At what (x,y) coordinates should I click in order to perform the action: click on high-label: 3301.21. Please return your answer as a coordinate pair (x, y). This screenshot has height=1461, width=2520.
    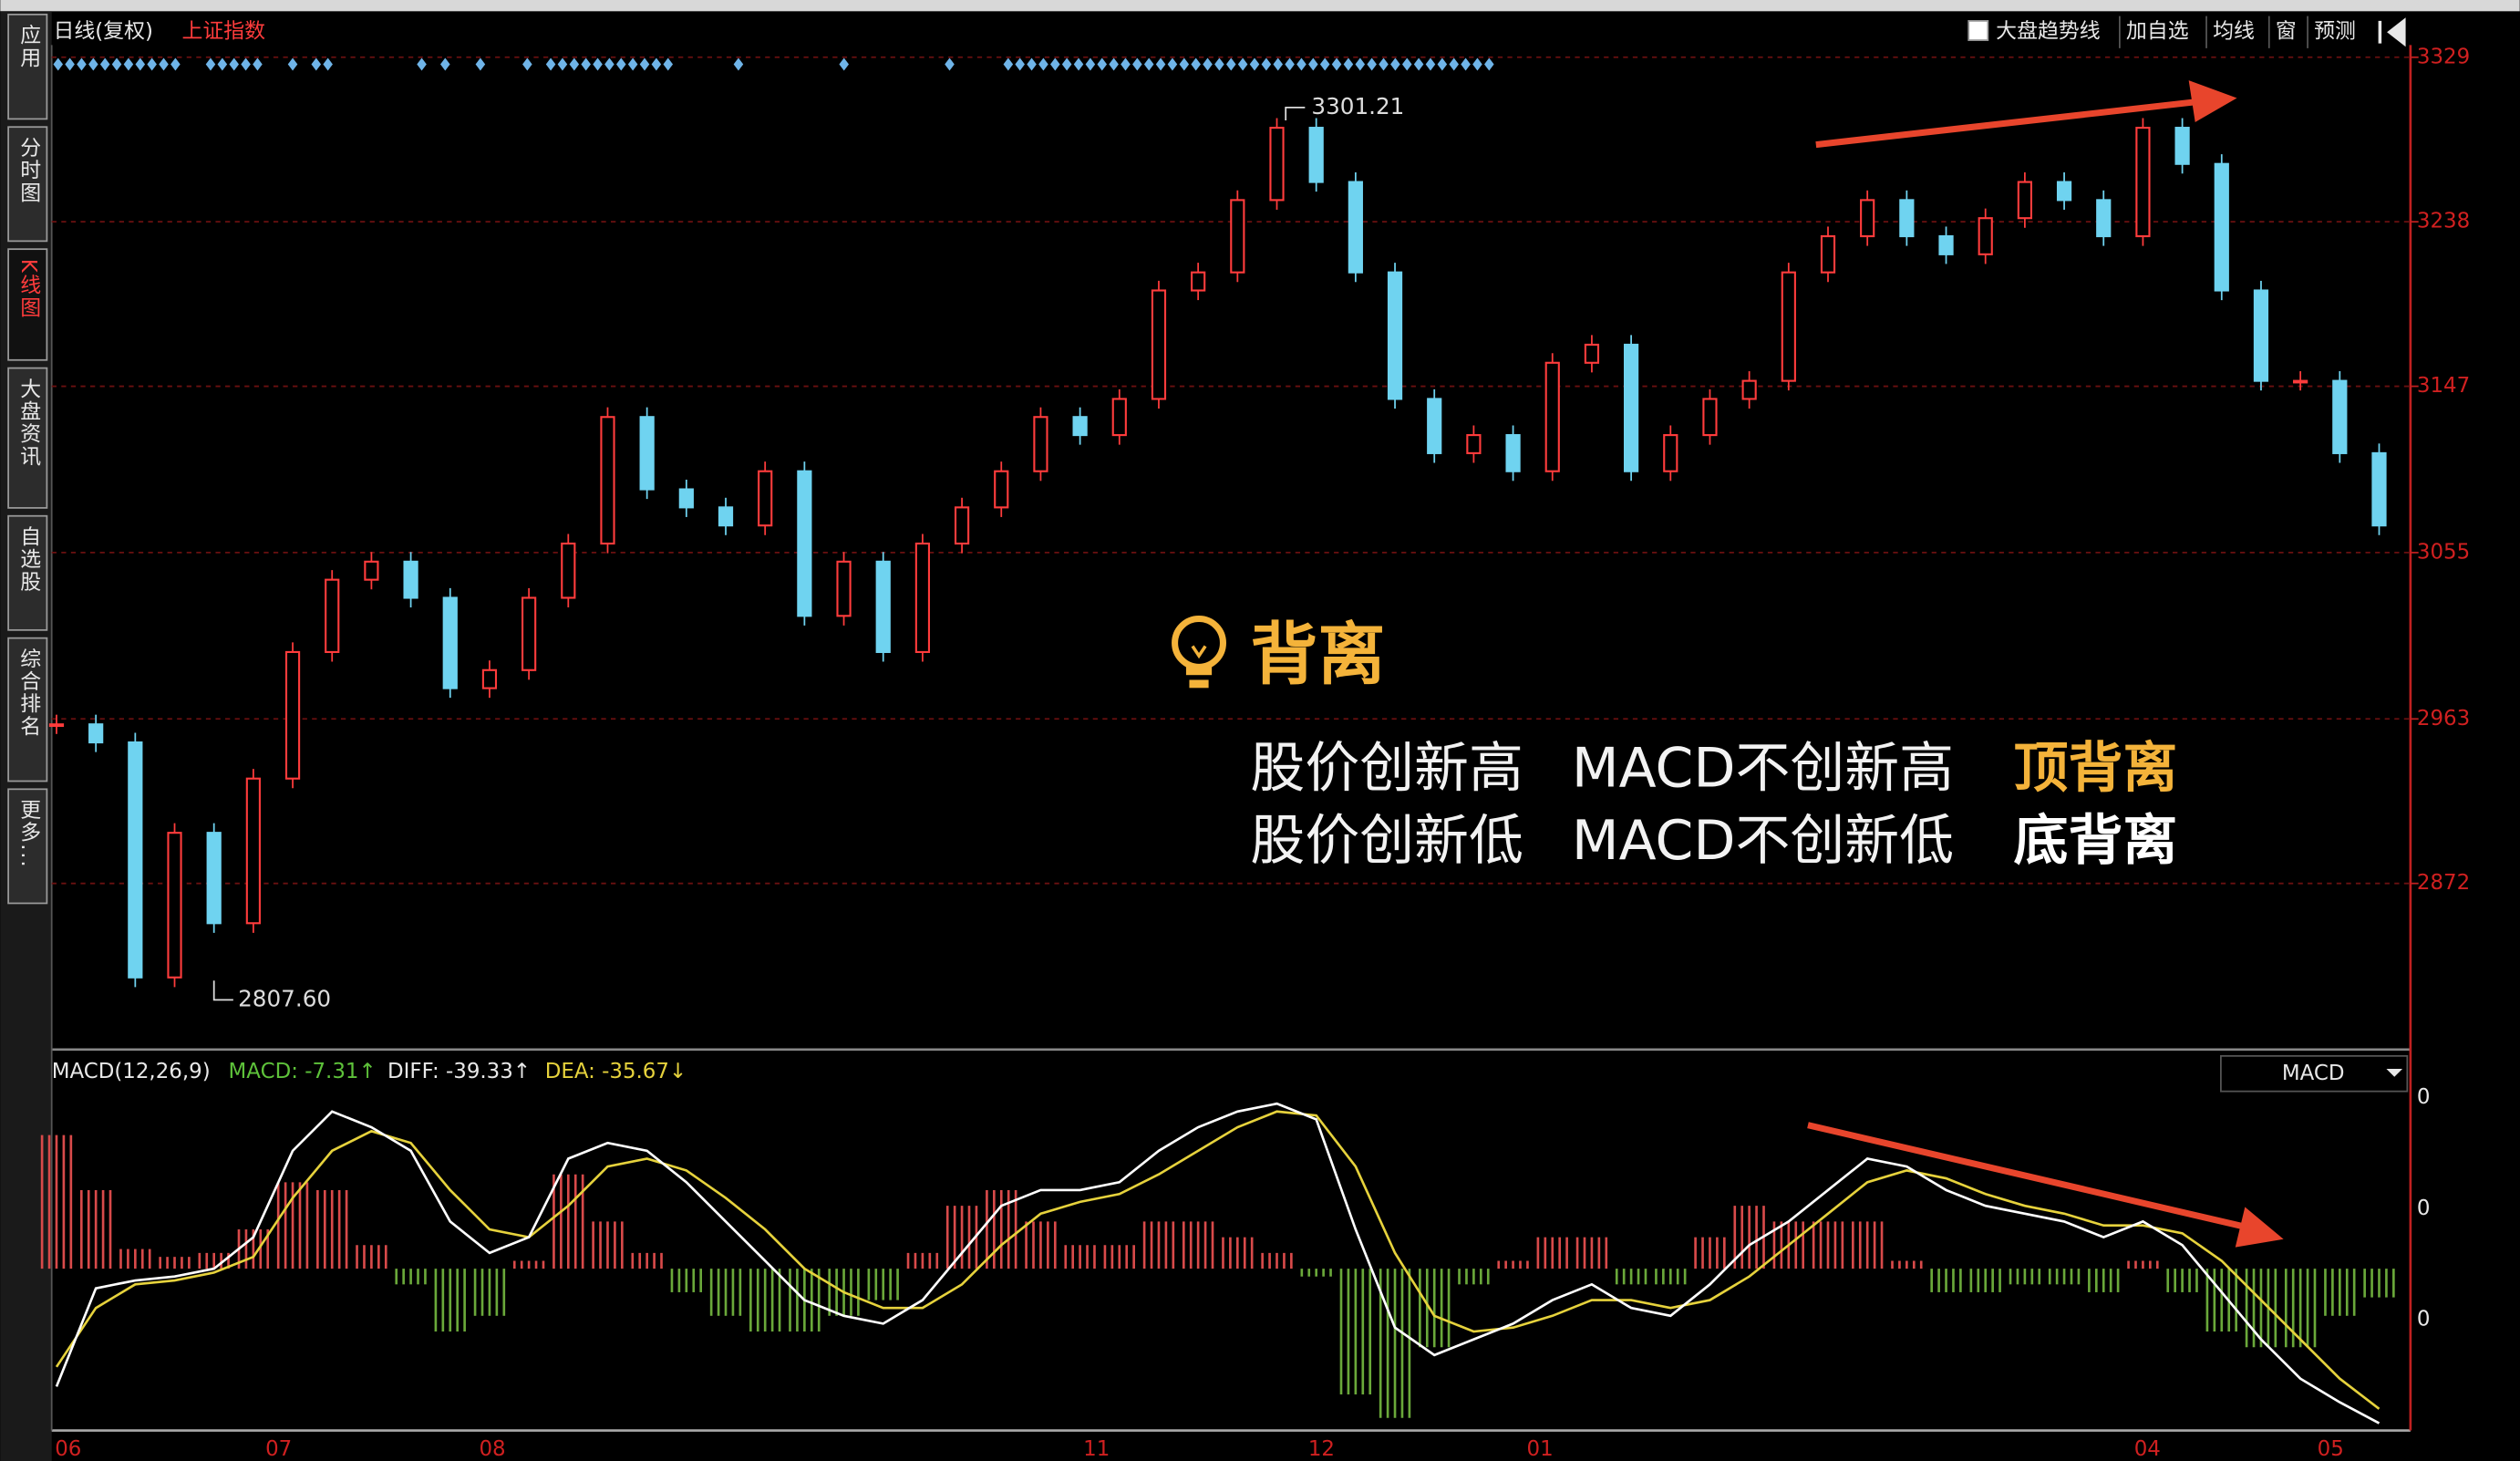
    Looking at the image, I should click on (1357, 106).